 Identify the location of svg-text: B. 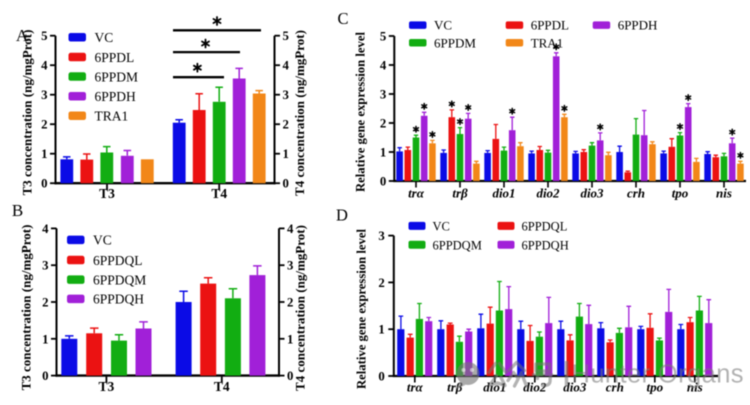
(17, 210).